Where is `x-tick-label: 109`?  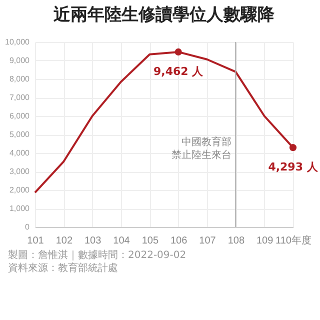
x-tick-label: 109 is located at coordinates (265, 241).